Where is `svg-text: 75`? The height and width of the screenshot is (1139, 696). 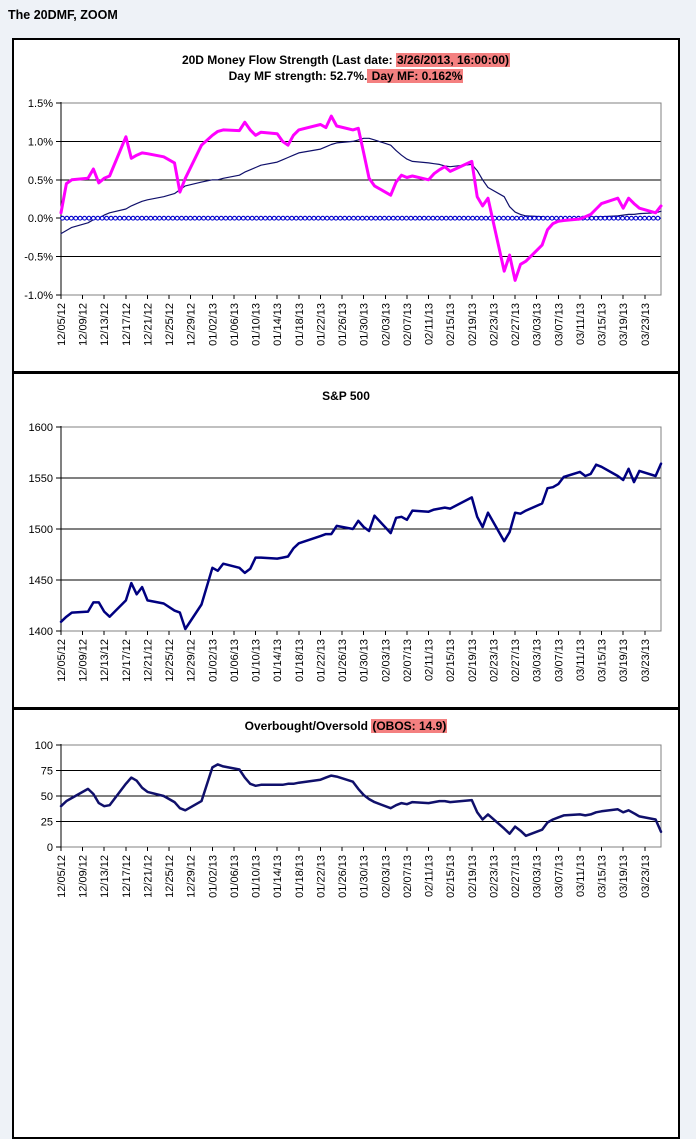 svg-text: 75 is located at coordinates (47, 772).